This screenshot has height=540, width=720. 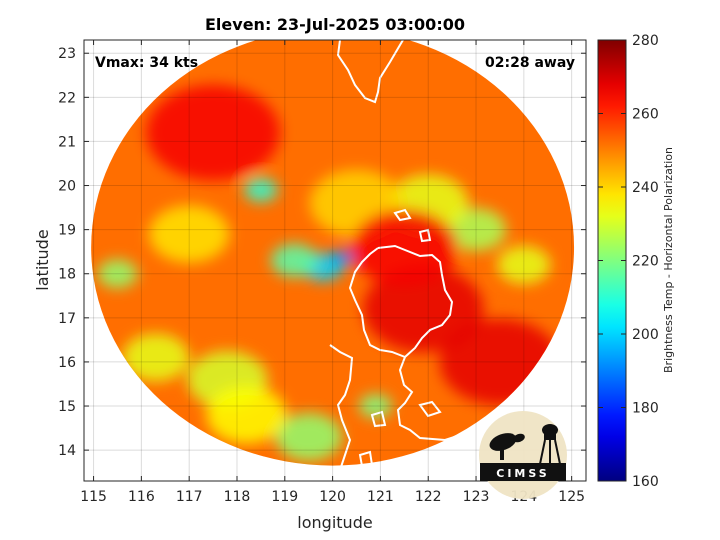 What do you see at coordinates (530, 63) in the screenshot?
I see `time-away-annotation: 02:28 away` at bounding box center [530, 63].